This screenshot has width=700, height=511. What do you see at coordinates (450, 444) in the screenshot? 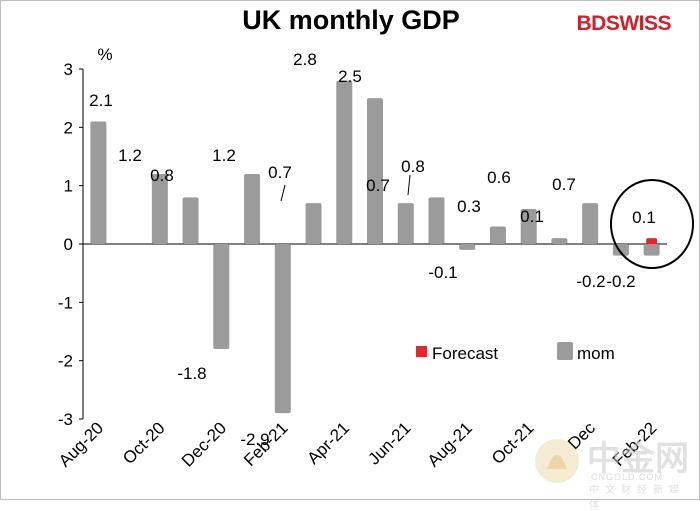
I see `x-tick-label: Aug-21` at bounding box center [450, 444].